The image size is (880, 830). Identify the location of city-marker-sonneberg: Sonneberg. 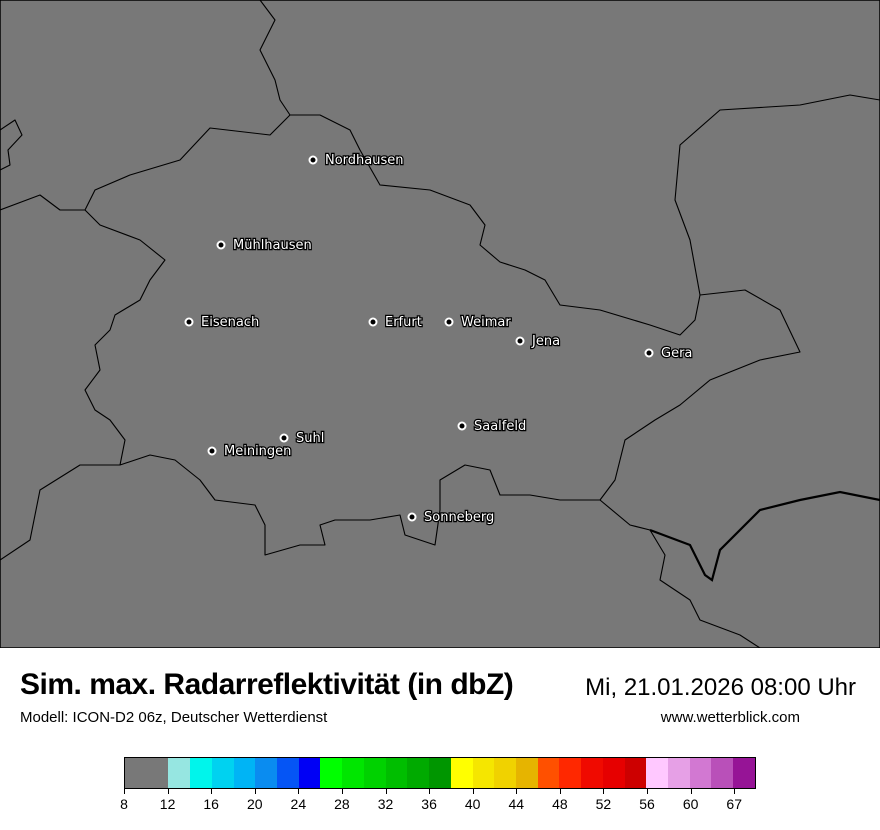
(451, 517).